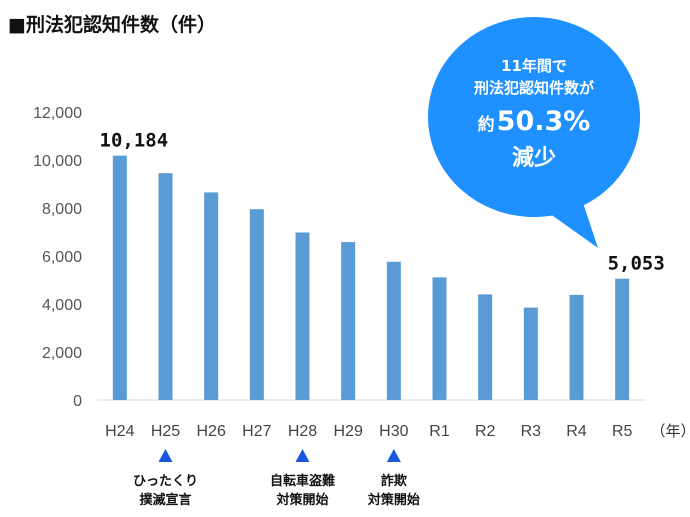 This screenshot has width=690, height=517. Describe the element at coordinates (576, 347) in the screenshot. I see `bar-R4` at that location.